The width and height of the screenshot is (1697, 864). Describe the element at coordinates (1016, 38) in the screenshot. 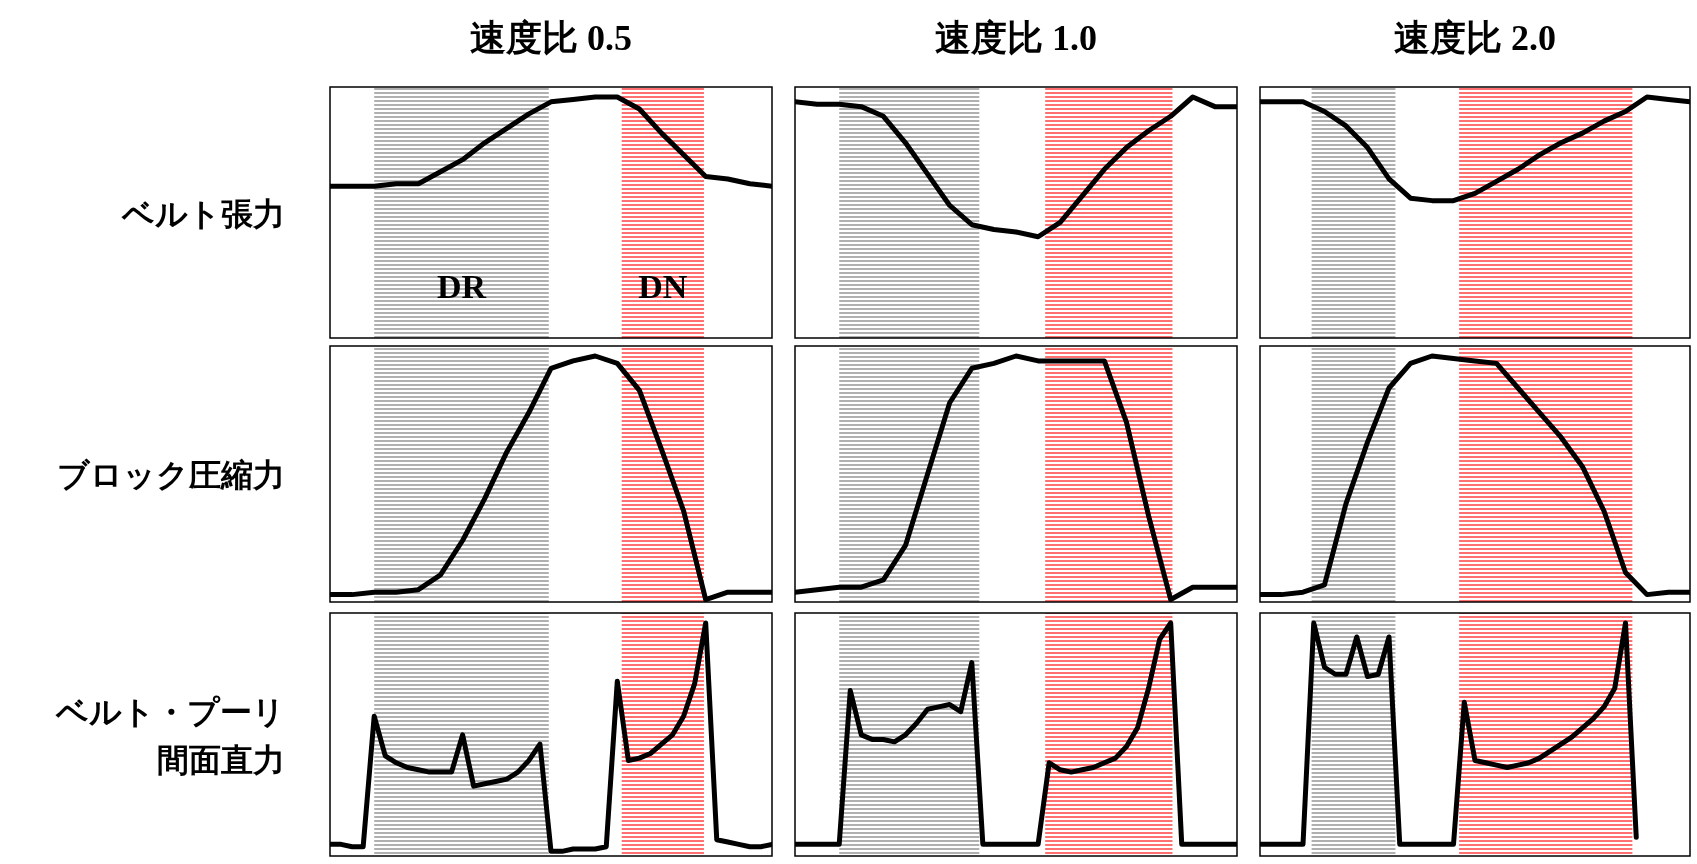

I see `chart-title: 速度比 1.0` at that location.